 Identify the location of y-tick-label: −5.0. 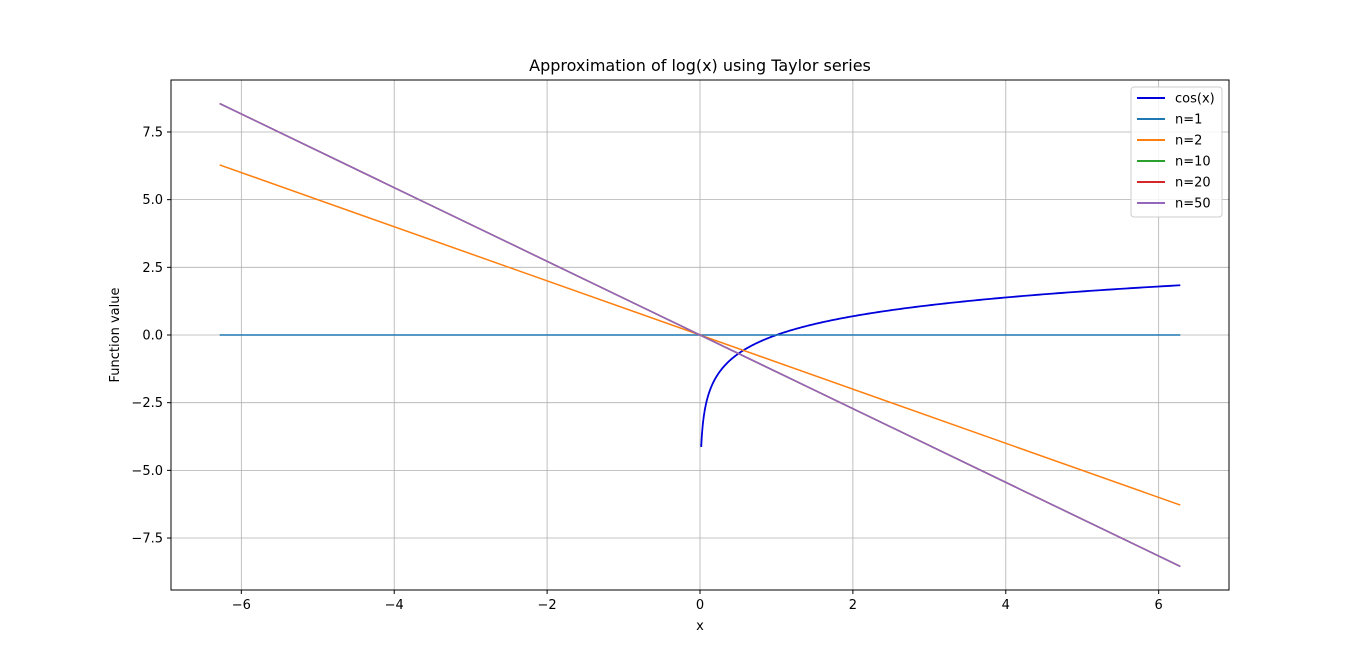
(147, 471).